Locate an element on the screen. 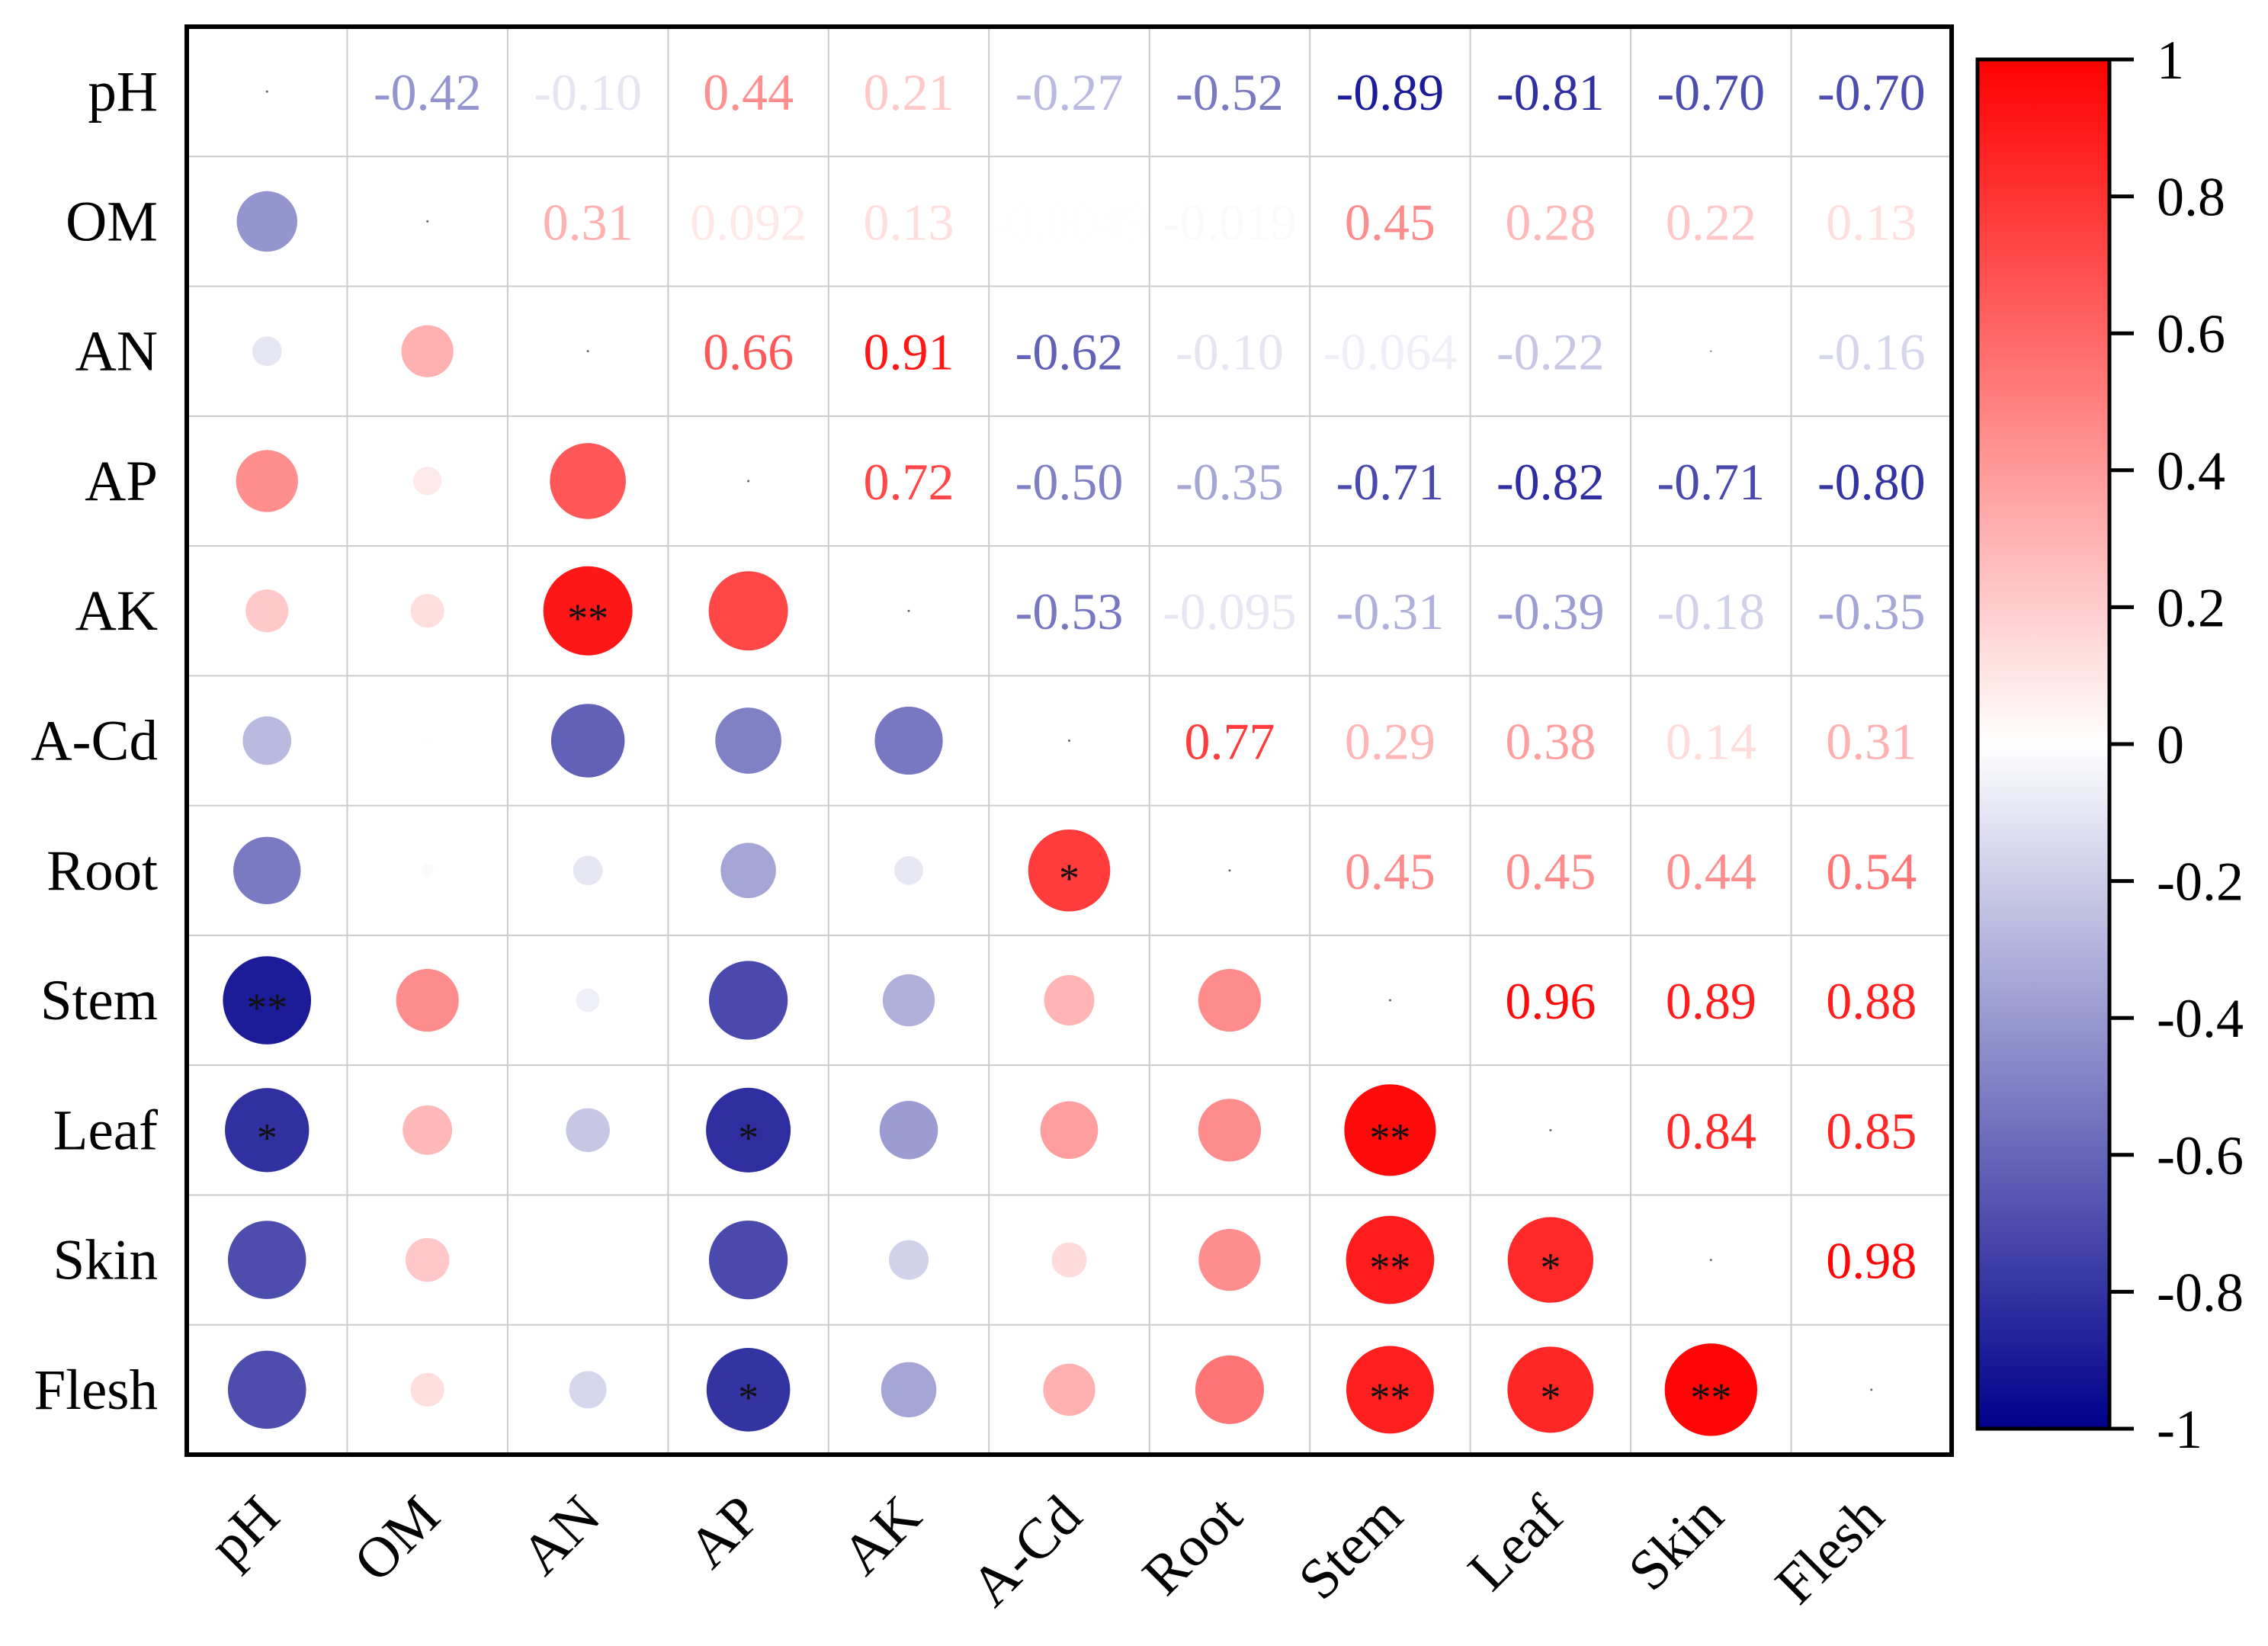 The width and height of the screenshot is (2268, 1646). correlation-value-label: 0.88 is located at coordinates (1872, 1001).